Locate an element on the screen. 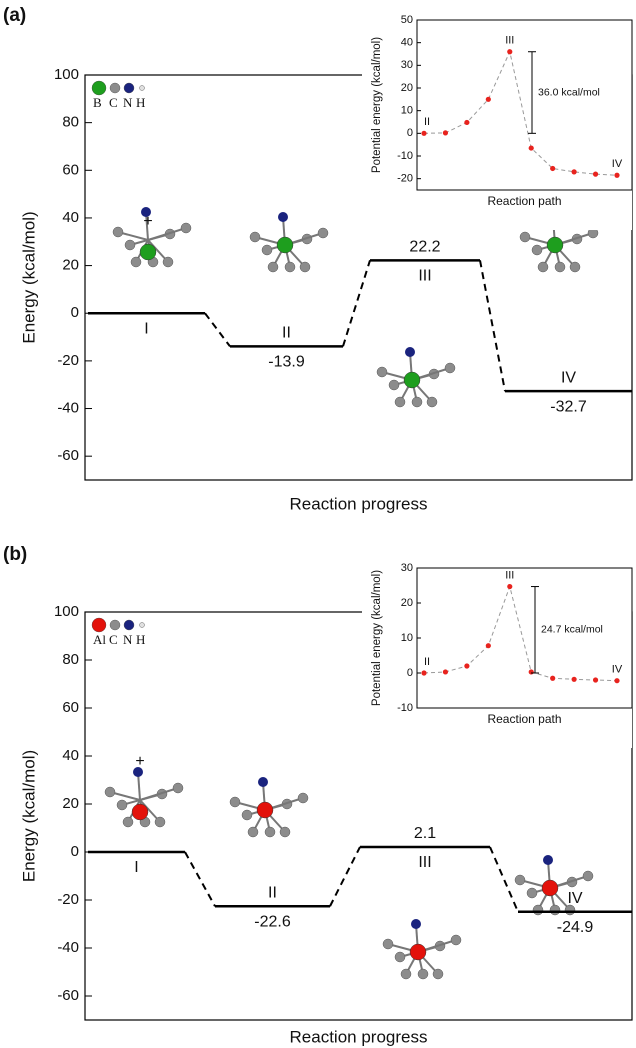 This screenshot has height=1048, width=636. legend-label: Al is located at coordinates (99, 639).